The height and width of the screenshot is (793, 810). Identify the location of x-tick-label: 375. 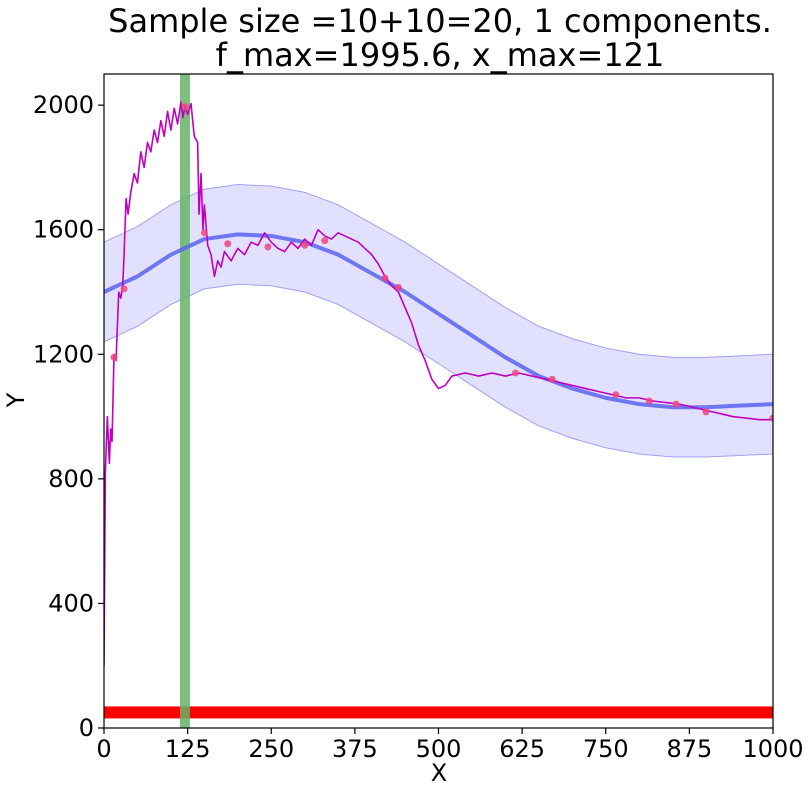
(355, 749).